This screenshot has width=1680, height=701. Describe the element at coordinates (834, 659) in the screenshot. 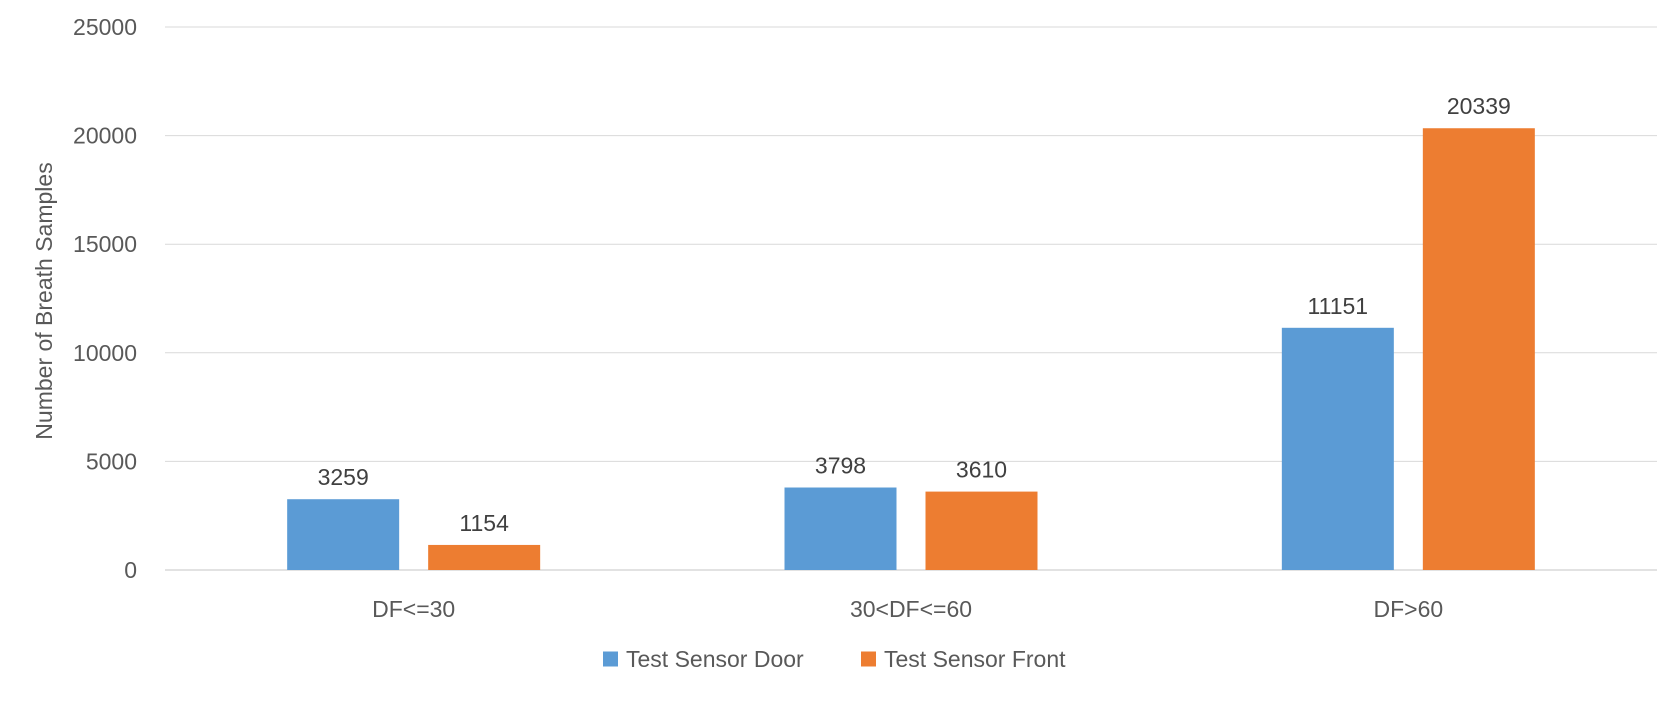

I see `legend: Test Sensor Door Test Sensor Front` at that location.